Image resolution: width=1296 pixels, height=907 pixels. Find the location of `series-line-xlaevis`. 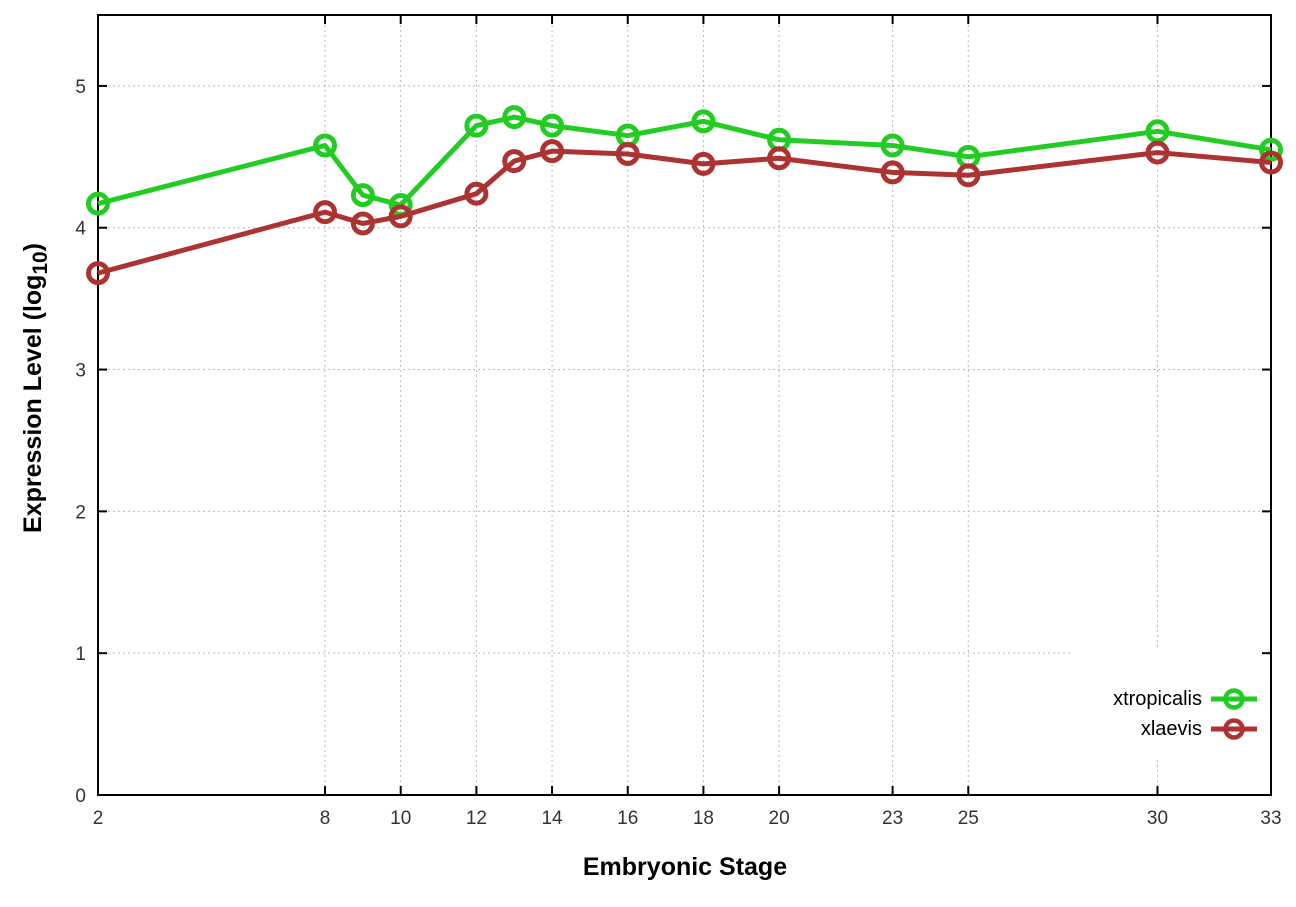

series-line-xlaevis is located at coordinates (684, 212).